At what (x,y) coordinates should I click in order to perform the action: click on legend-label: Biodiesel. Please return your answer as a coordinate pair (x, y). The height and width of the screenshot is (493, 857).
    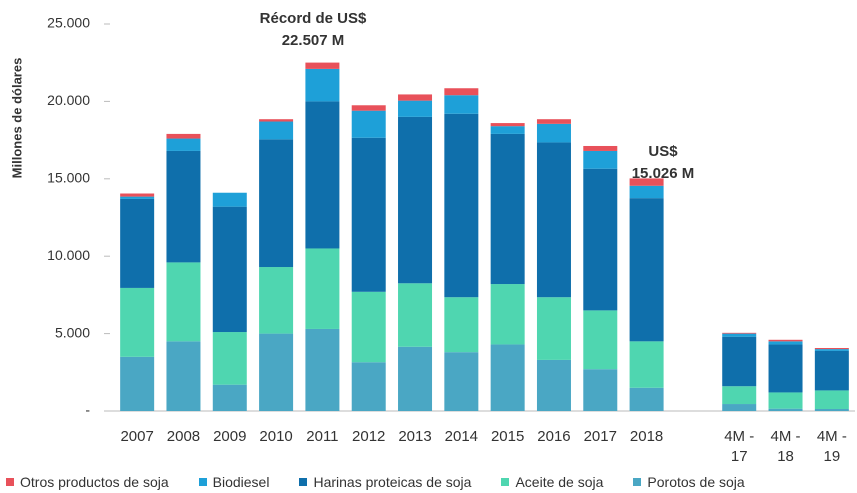
    Looking at the image, I should click on (241, 482).